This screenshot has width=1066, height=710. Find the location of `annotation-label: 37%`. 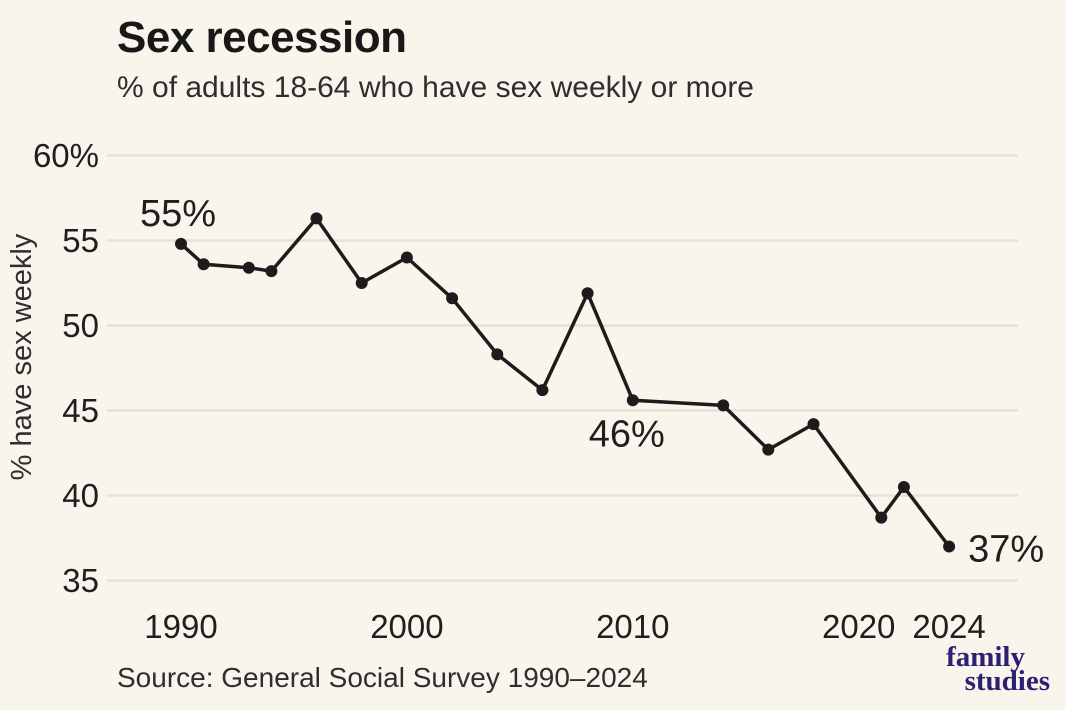

annotation-label: 37% is located at coordinates (1006, 550).